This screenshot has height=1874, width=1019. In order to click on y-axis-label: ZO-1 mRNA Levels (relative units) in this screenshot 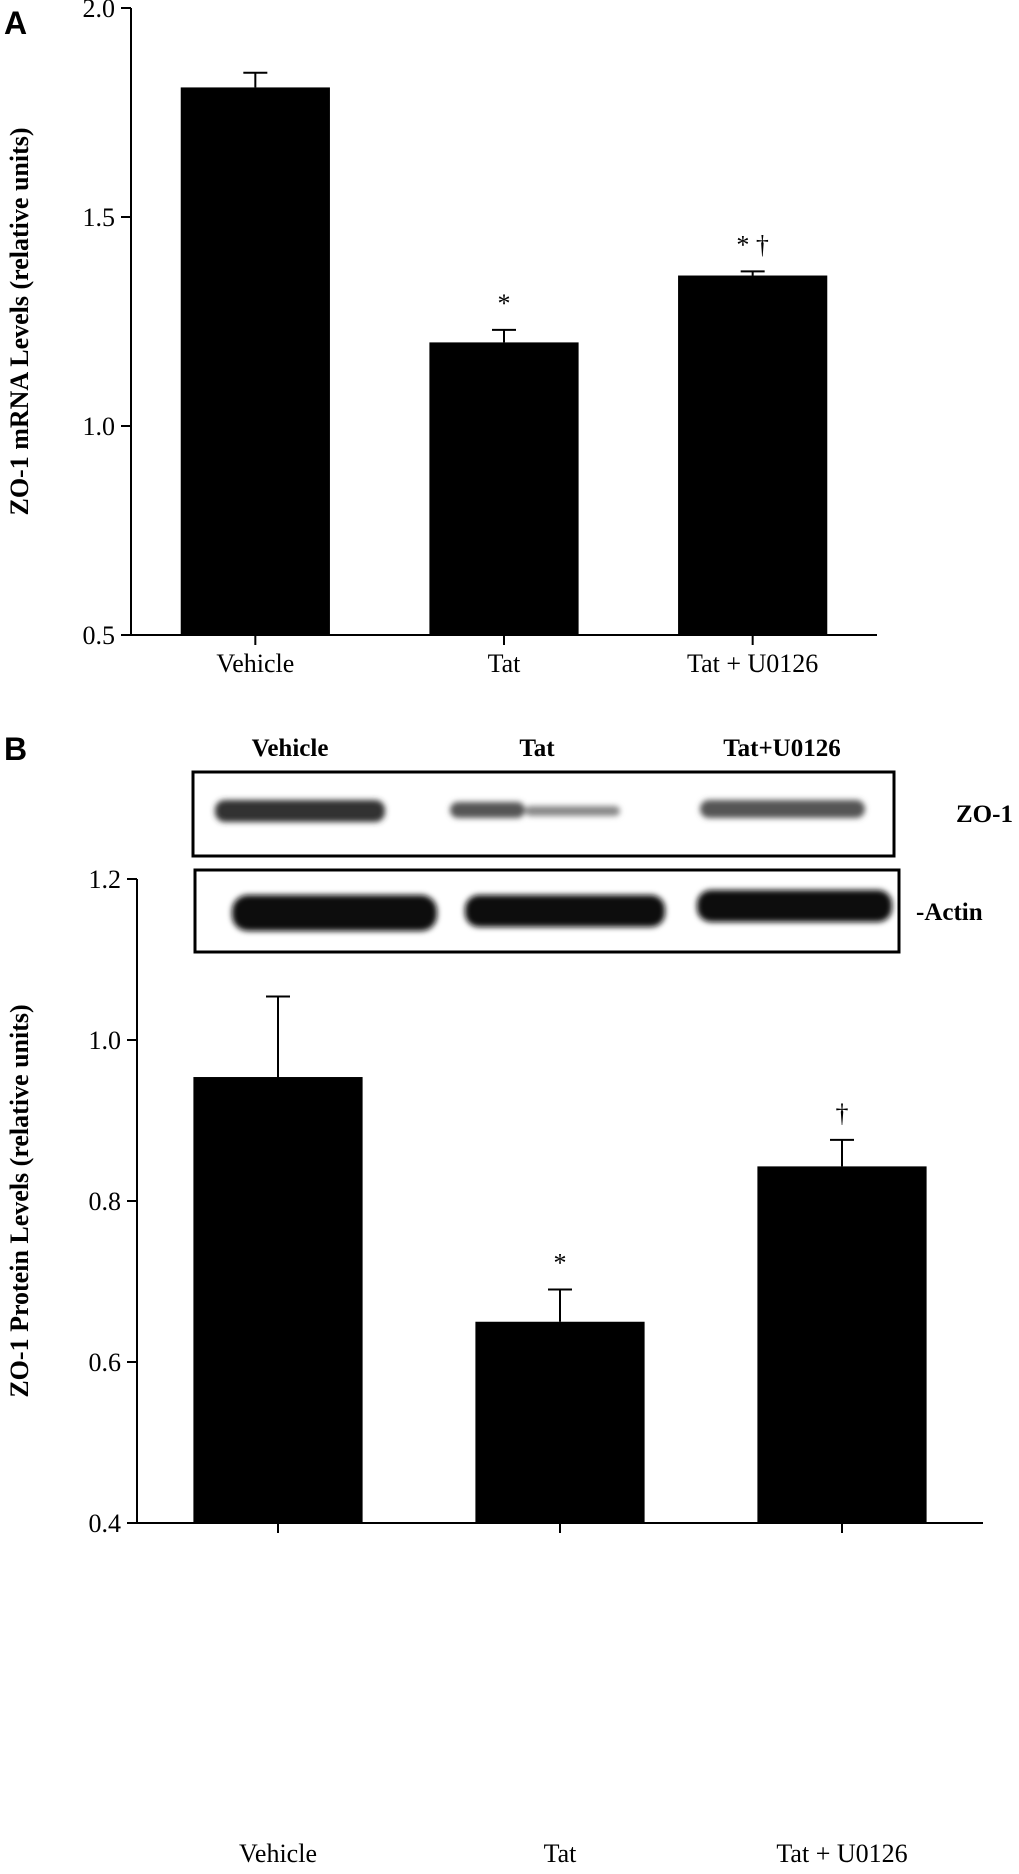, I will do `click(19, 321)`.